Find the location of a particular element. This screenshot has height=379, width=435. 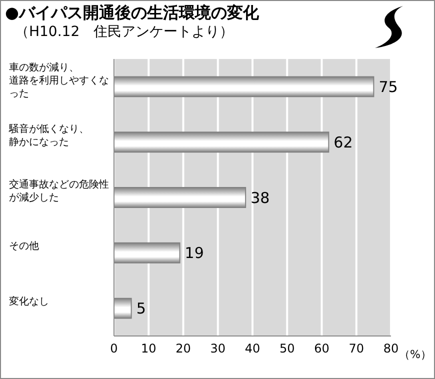

x-tick-label: 60 is located at coordinates (322, 349).